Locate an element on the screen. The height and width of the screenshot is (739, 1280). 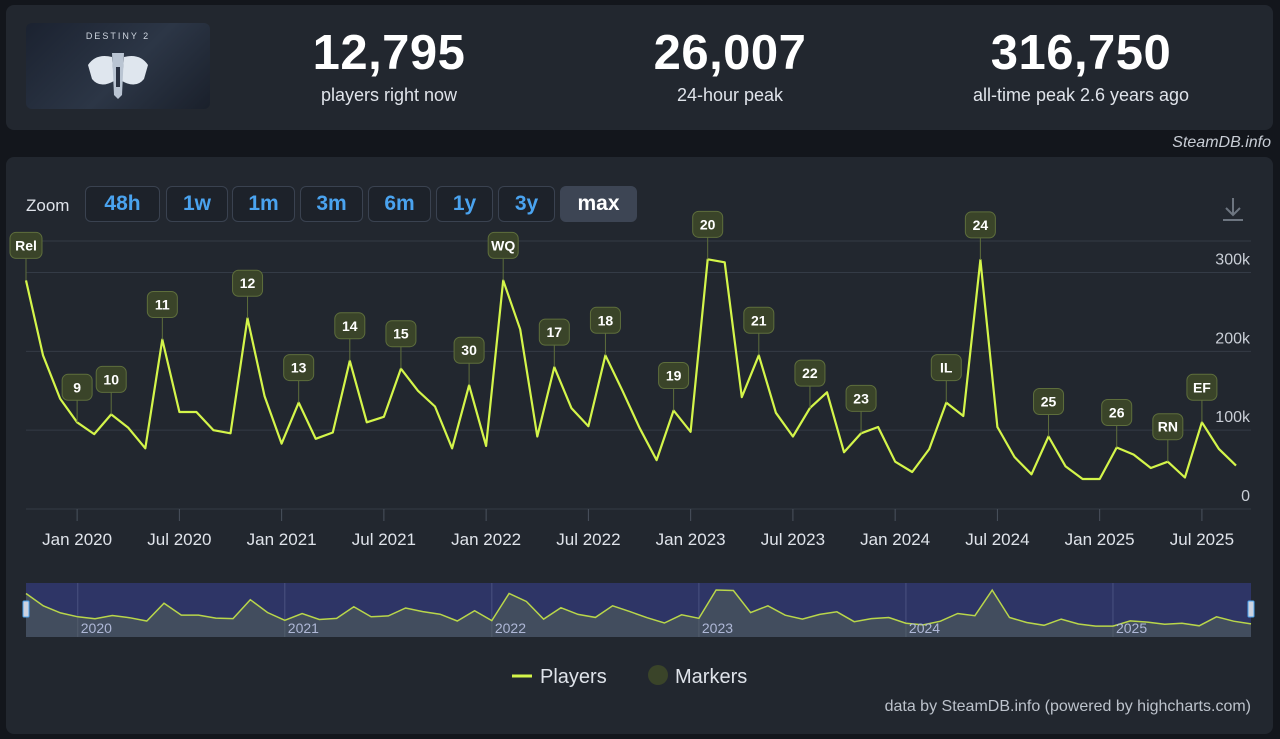
navigator-area is located at coordinates (638, 613).